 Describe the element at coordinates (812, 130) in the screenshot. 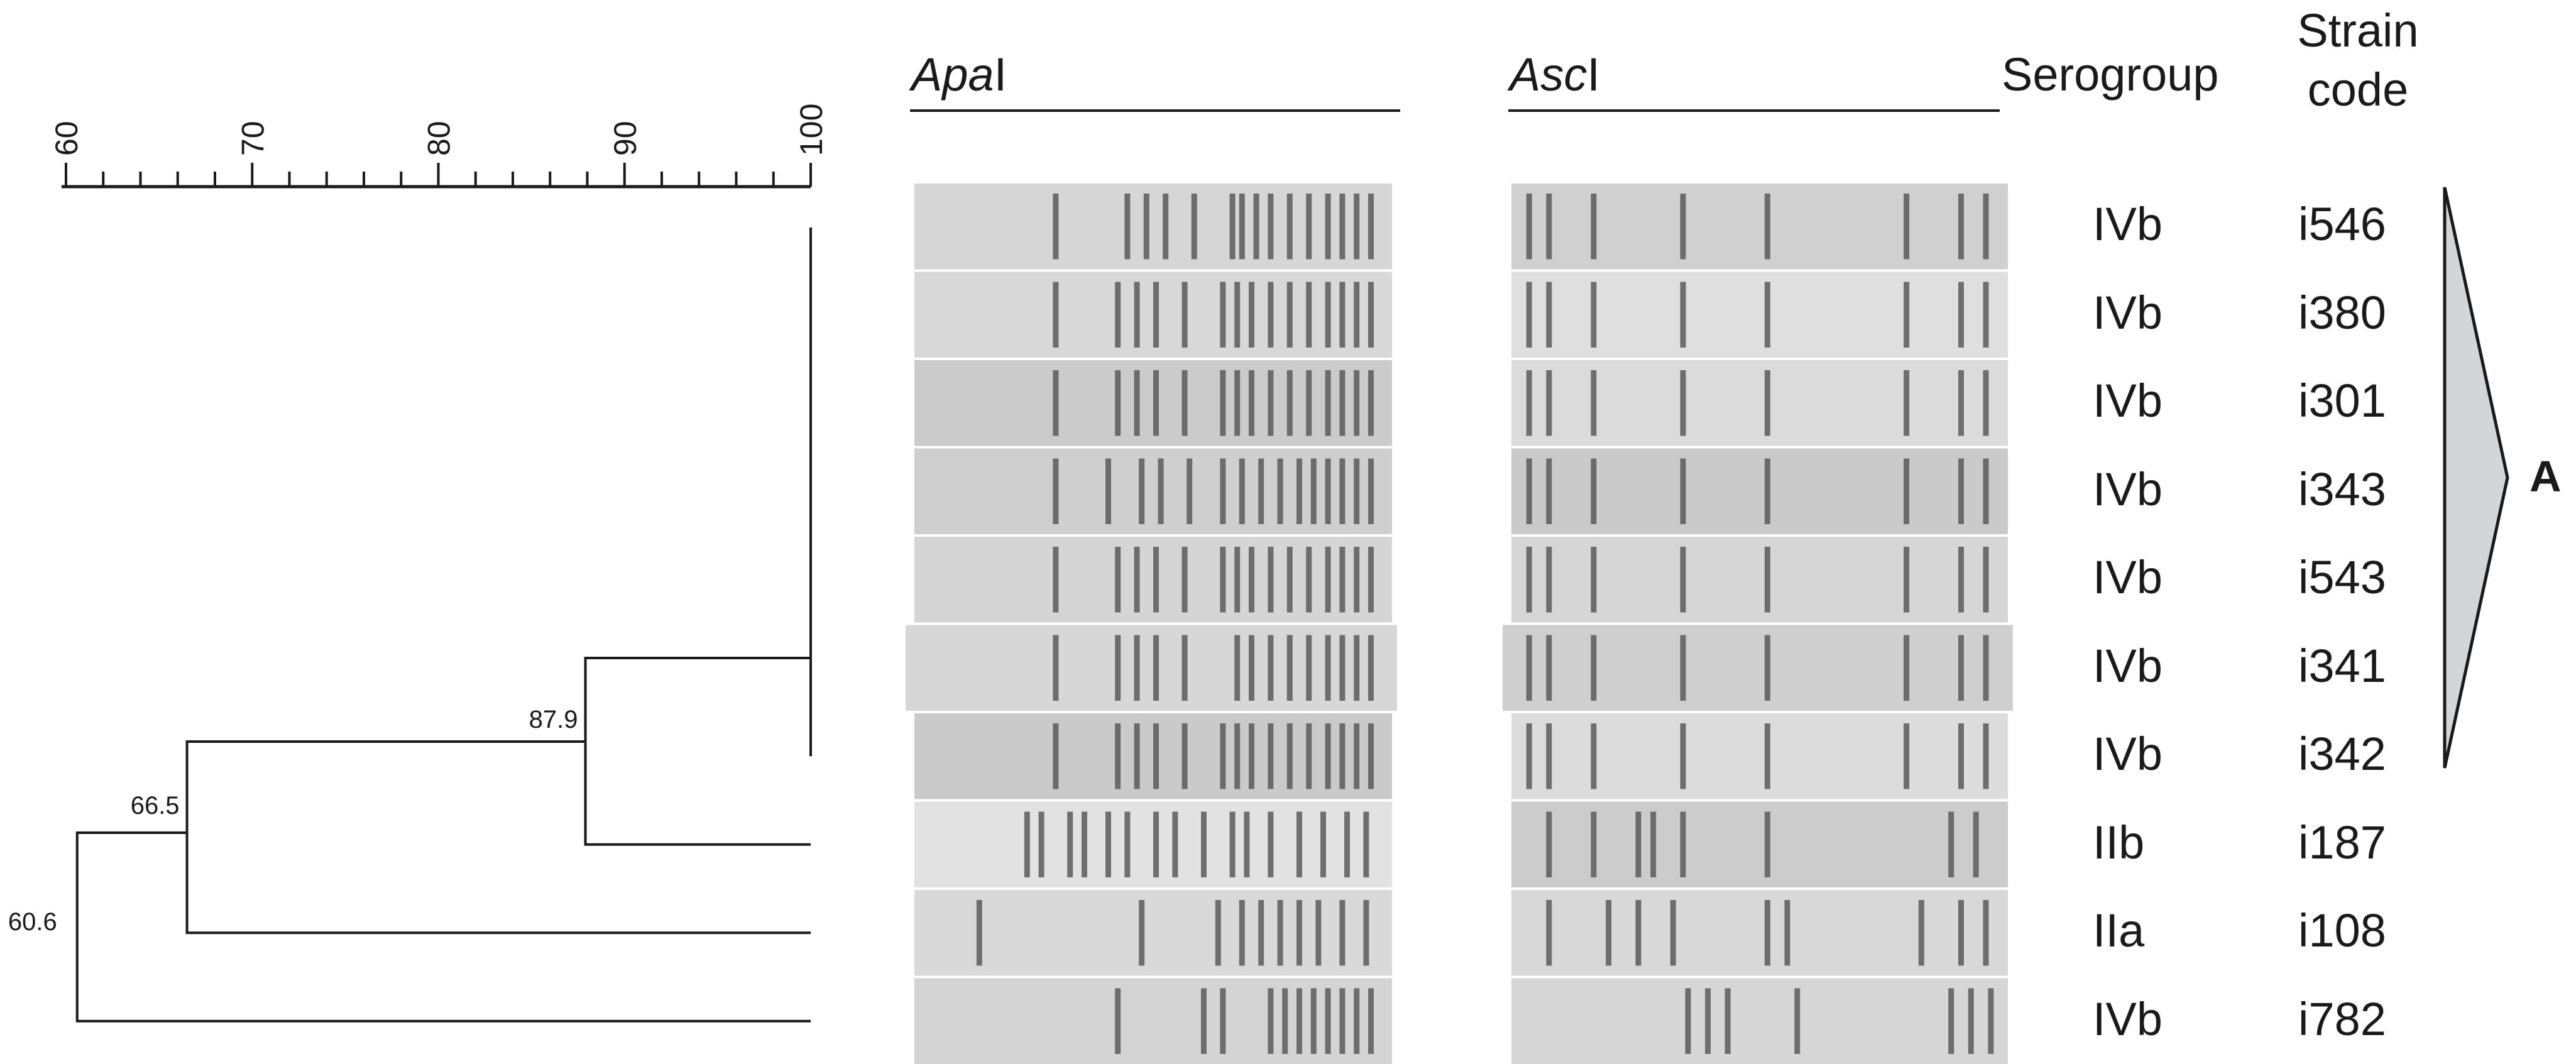

I see `scale-tick-label: 100` at that location.